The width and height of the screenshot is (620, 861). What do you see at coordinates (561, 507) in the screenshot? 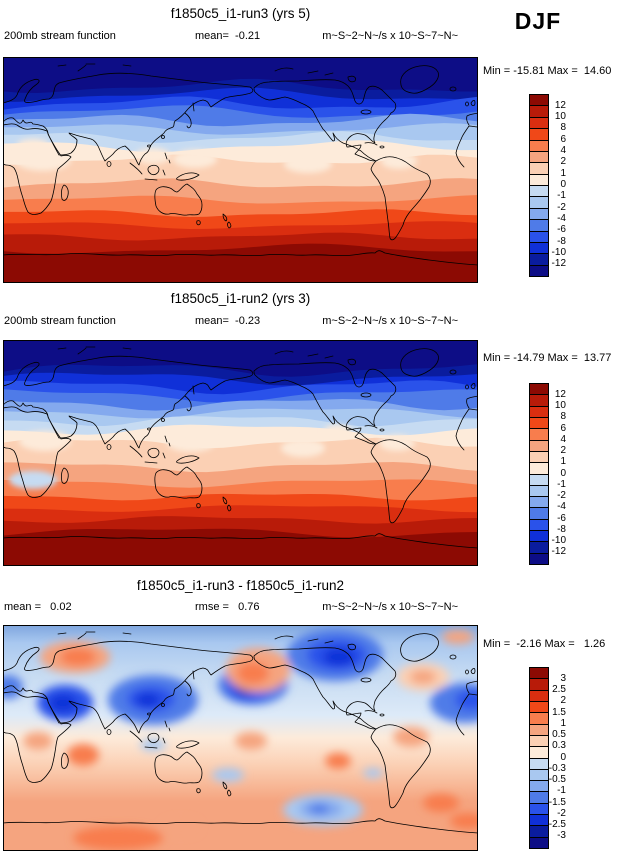
I see `colorbar-label: -4` at bounding box center [561, 507].